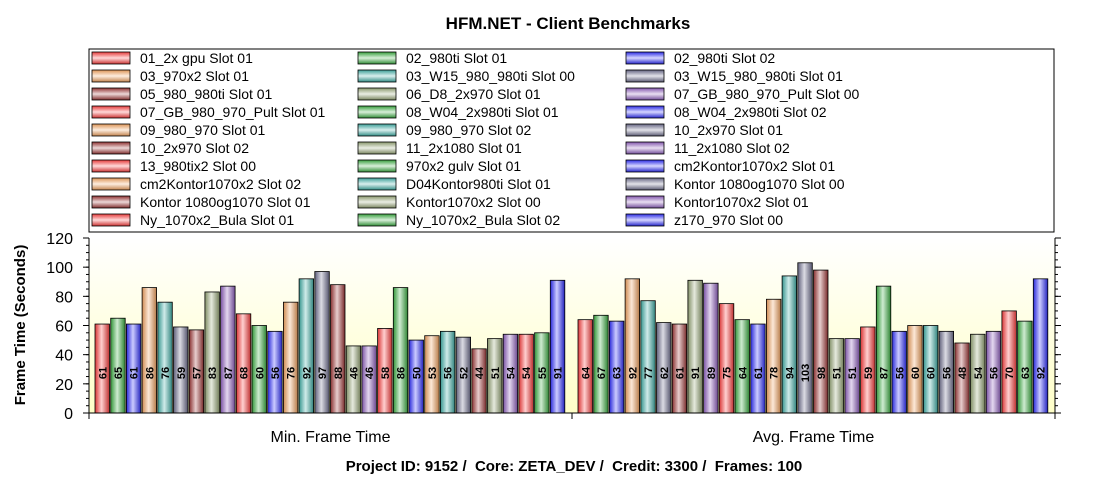  I want to click on legend-label: 08_W04_2x980ti Slot 01, so click(482, 112).